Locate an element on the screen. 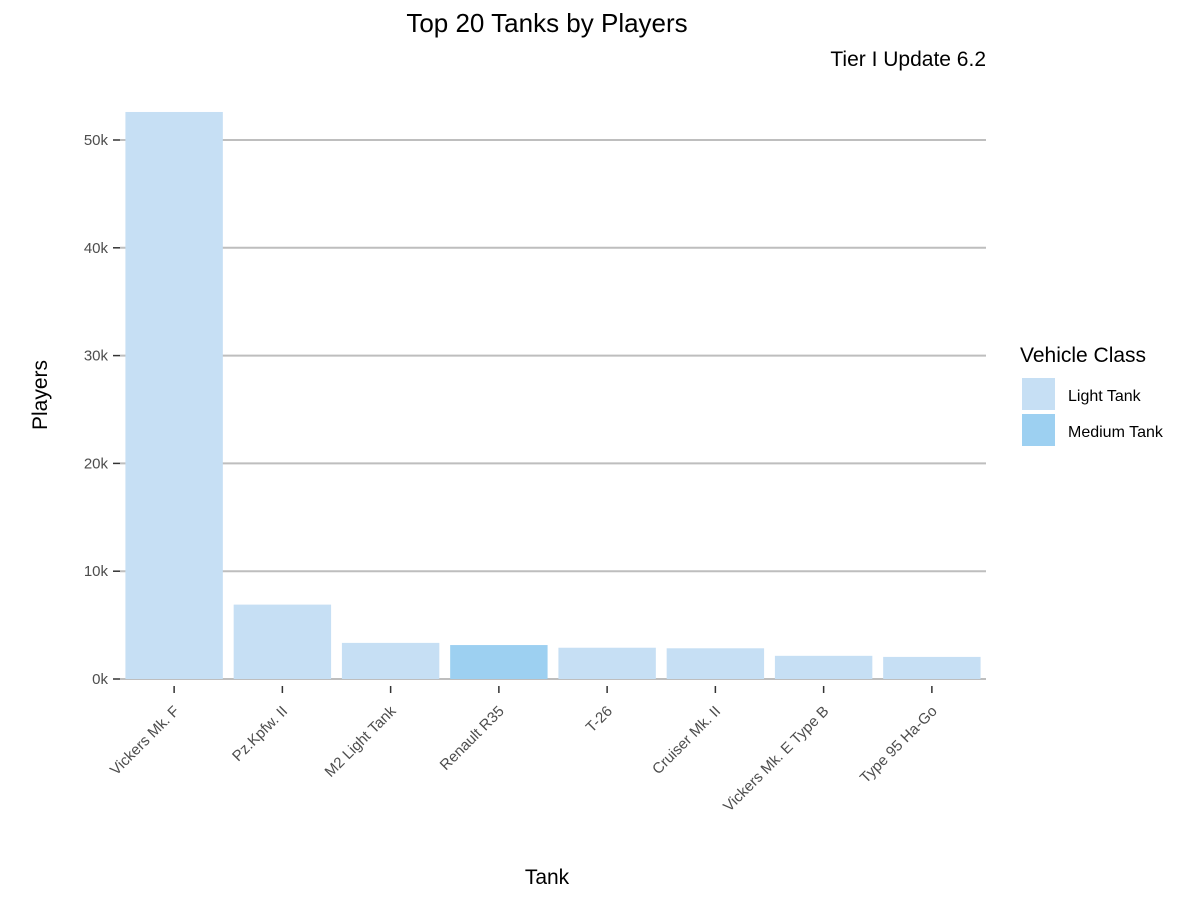 The image size is (1200, 905). y-tick-label: 0k is located at coordinates (100, 679).